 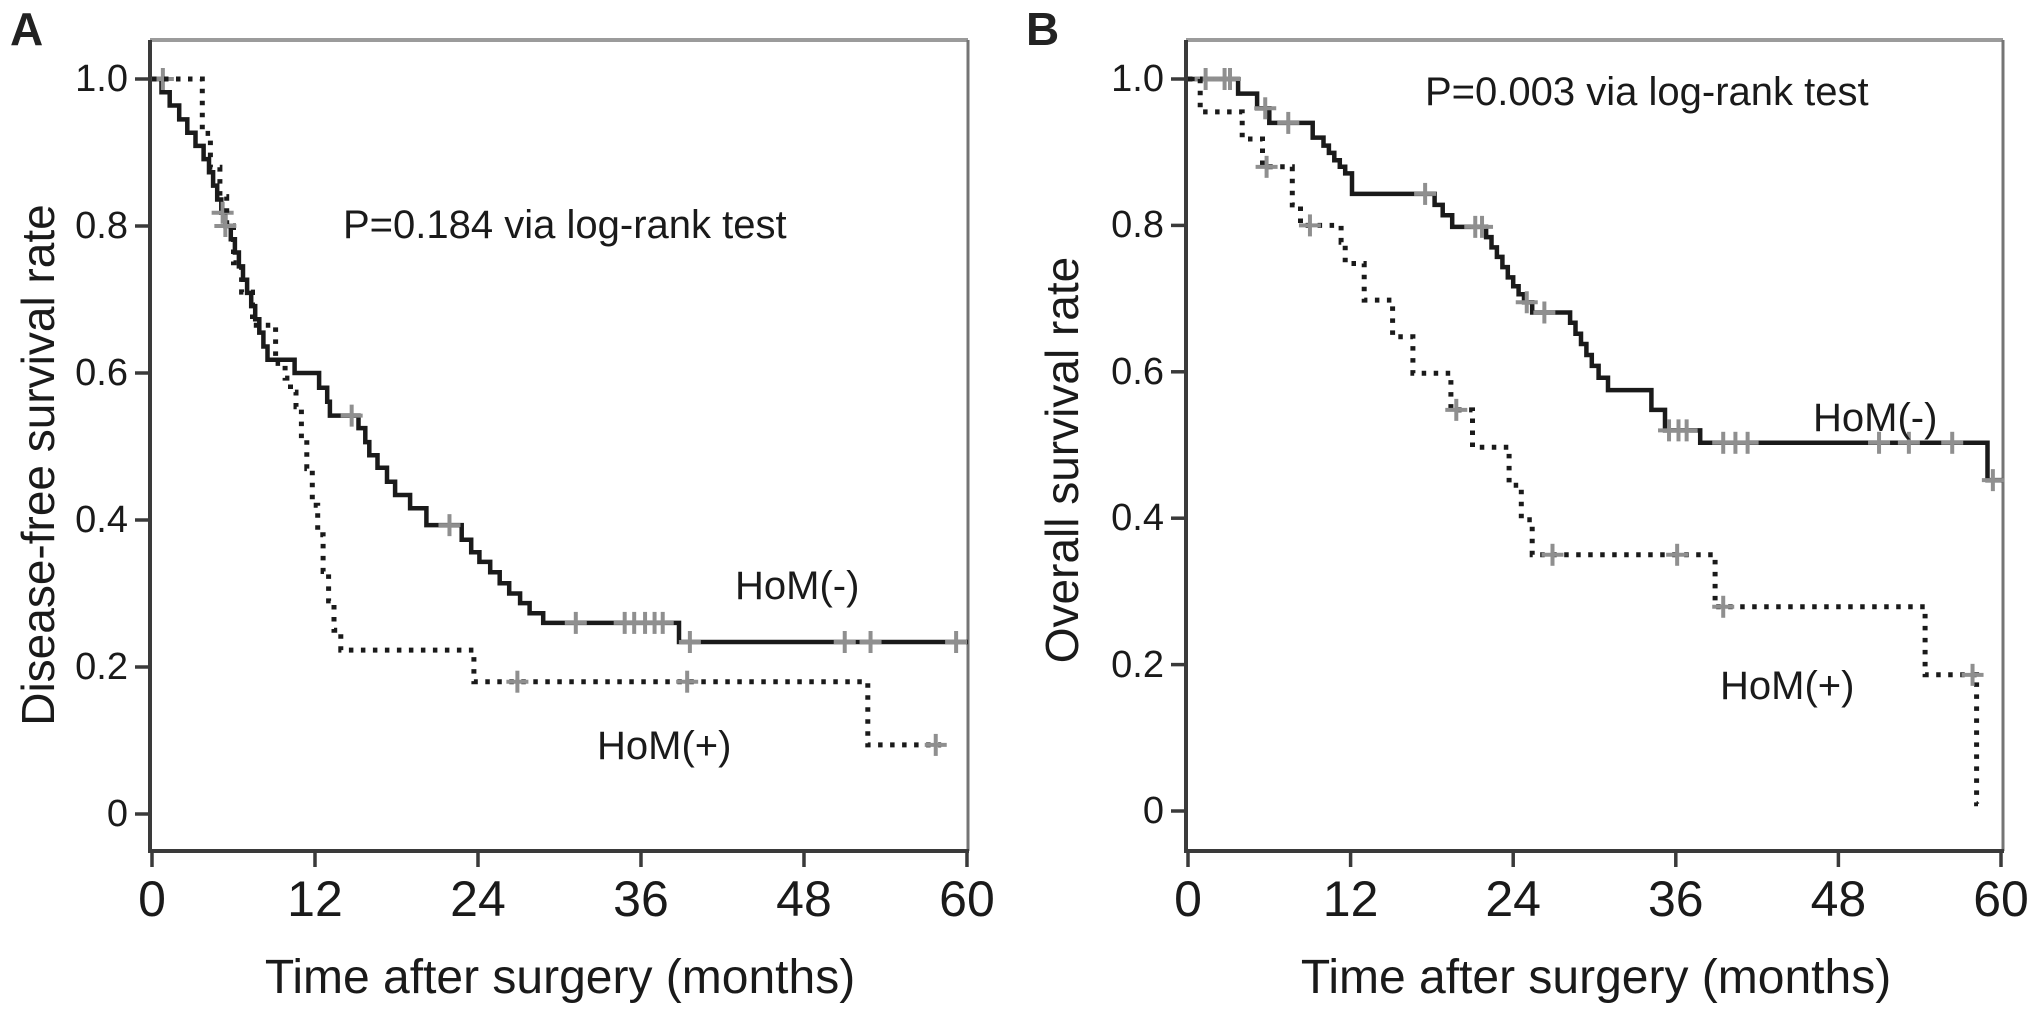 What do you see at coordinates (565, 225) in the screenshot?
I see `panel-a-pvalue-annotation: P=0.184 via log-rank test` at bounding box center [565, 225].